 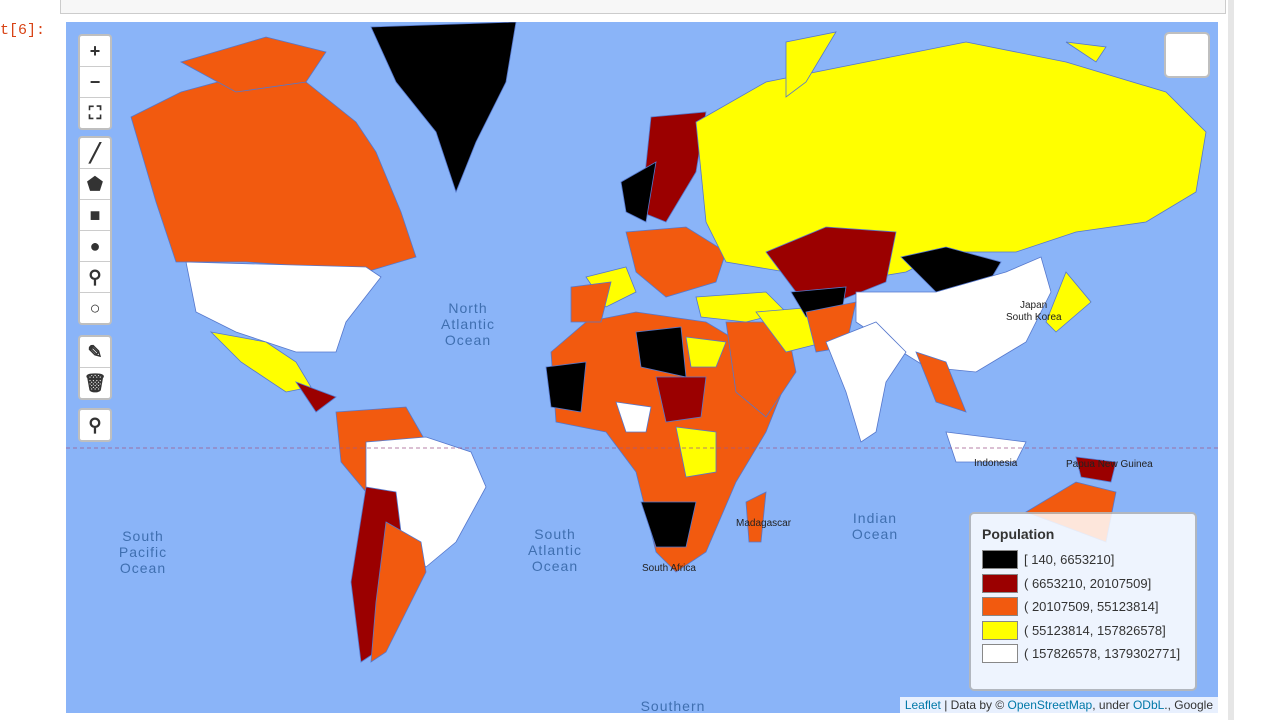 I want to click on scrollbar, so click(x=1231, y=360).